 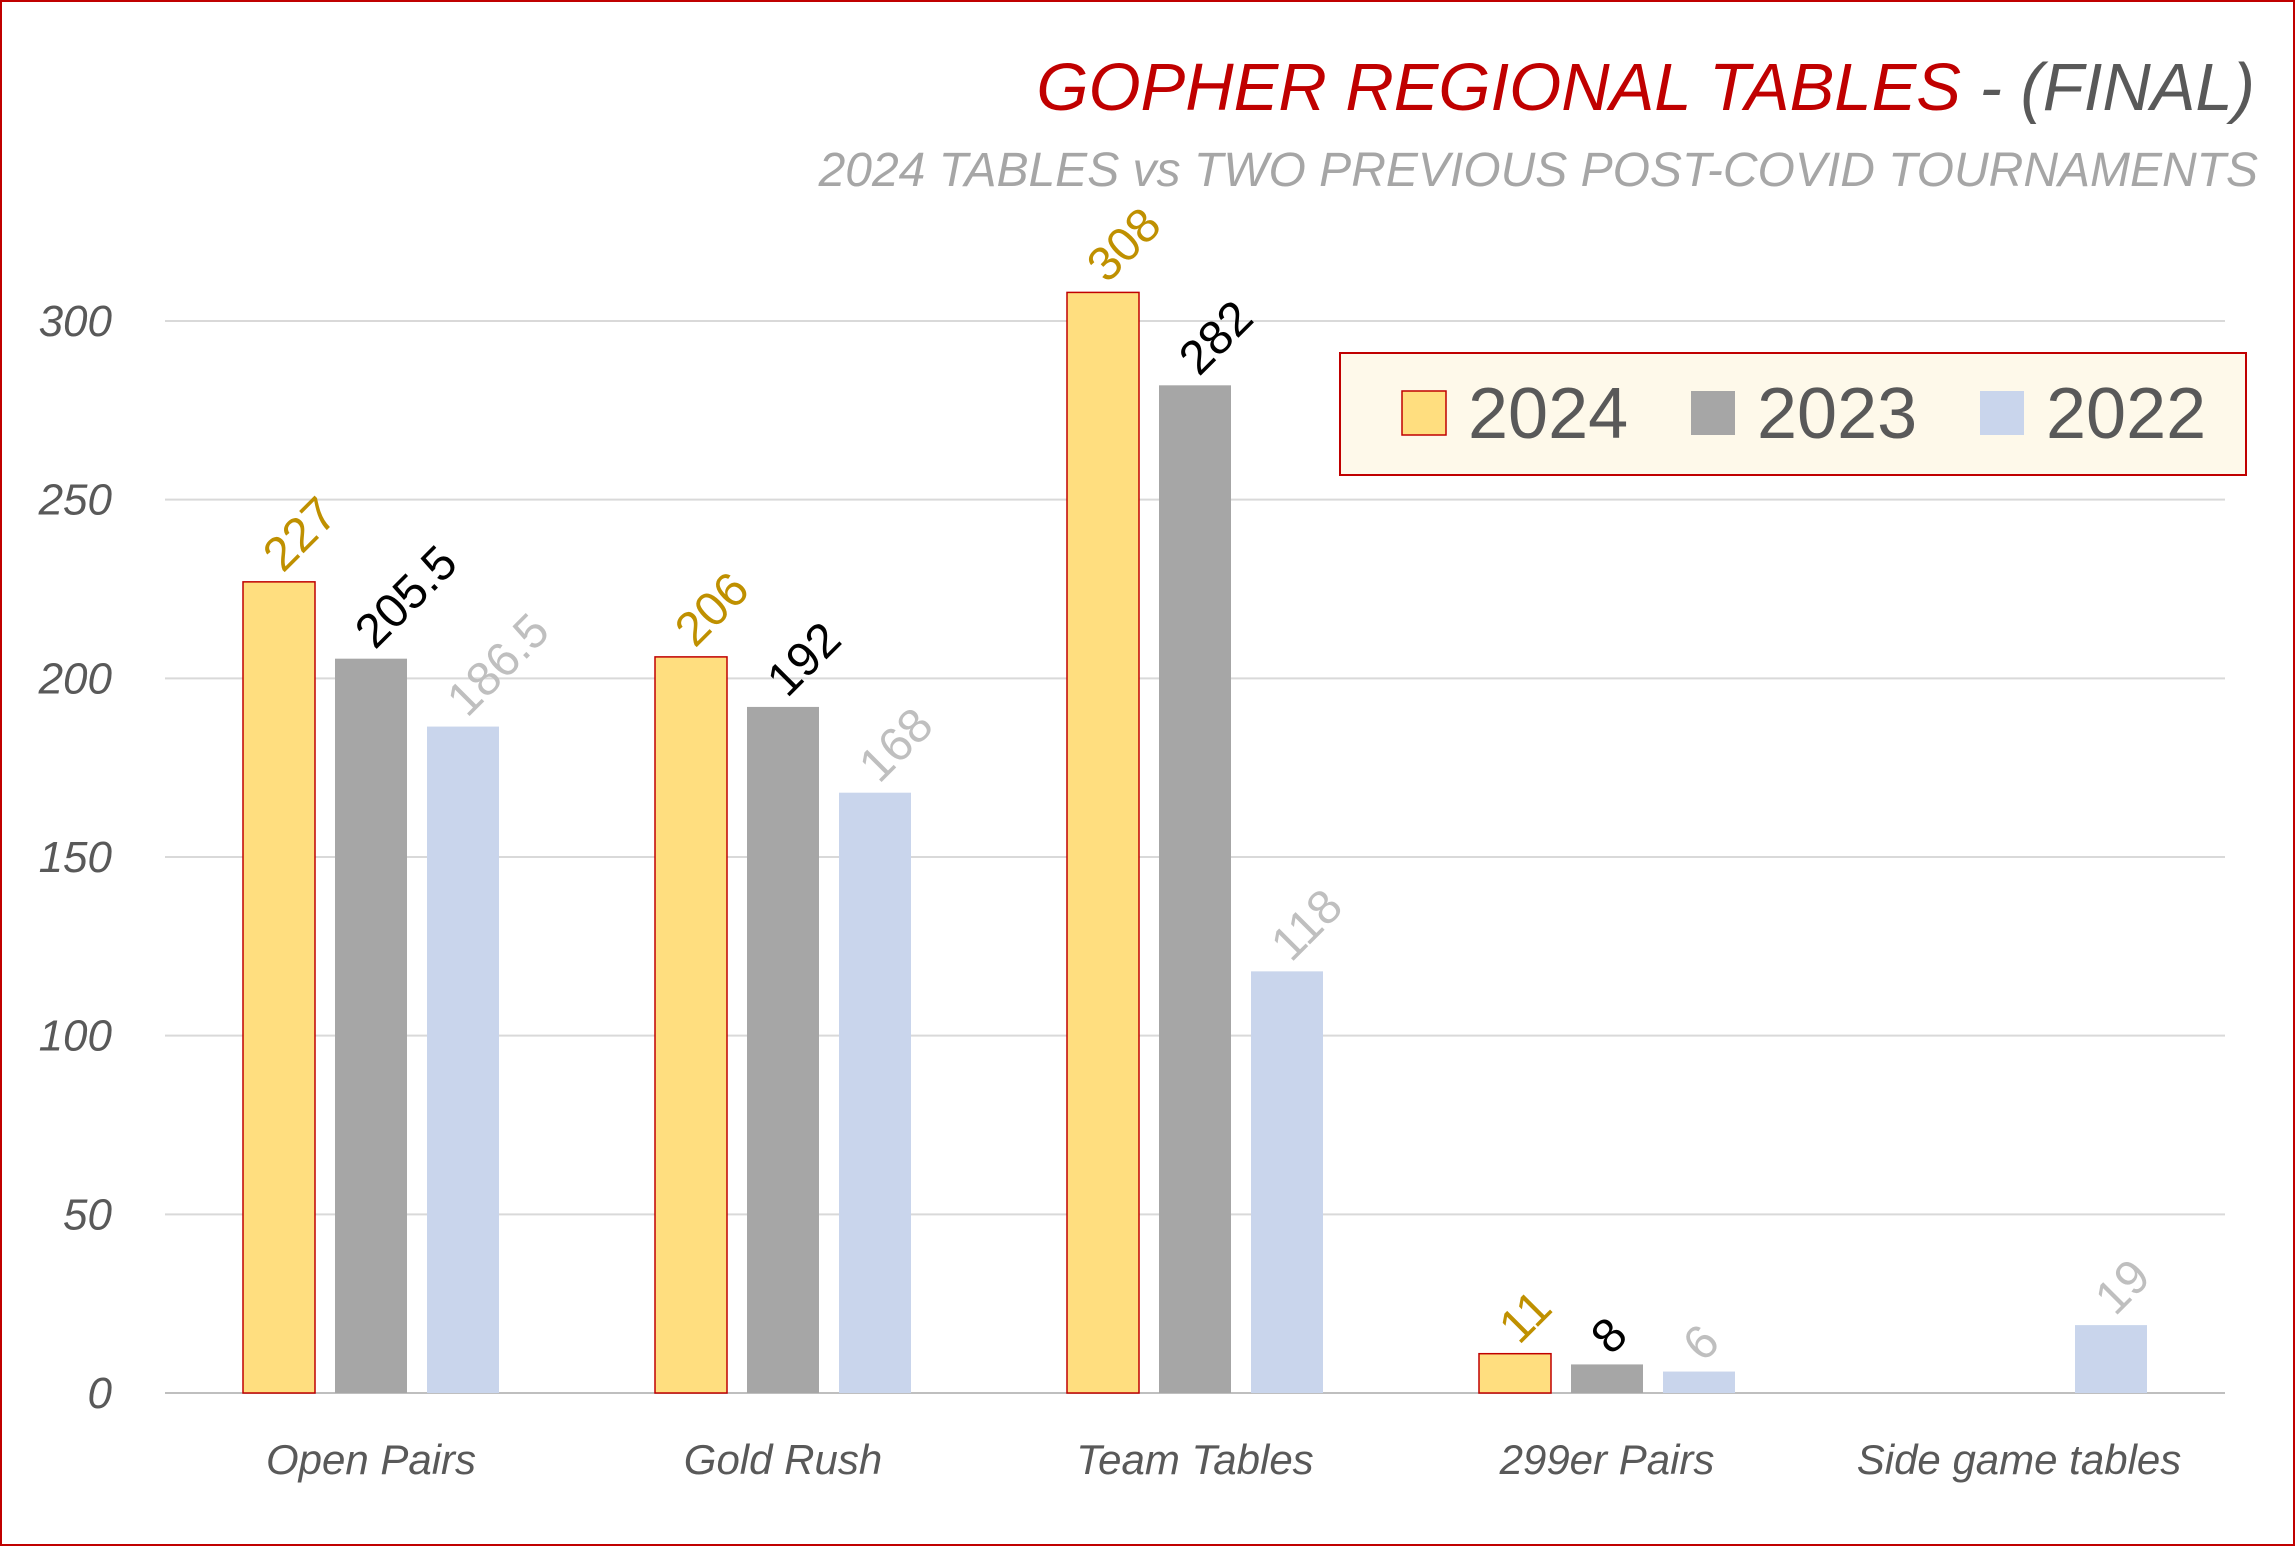 I want to click on data-label-2024: 206, so click(x=712, y=610).